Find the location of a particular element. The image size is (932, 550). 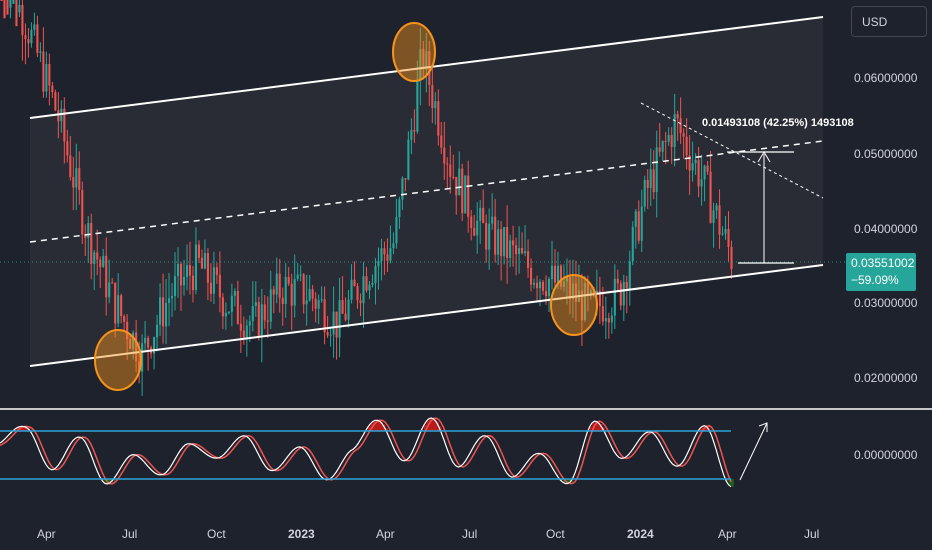

x-tick-7: 2024 is located at coordinates (640, 534).